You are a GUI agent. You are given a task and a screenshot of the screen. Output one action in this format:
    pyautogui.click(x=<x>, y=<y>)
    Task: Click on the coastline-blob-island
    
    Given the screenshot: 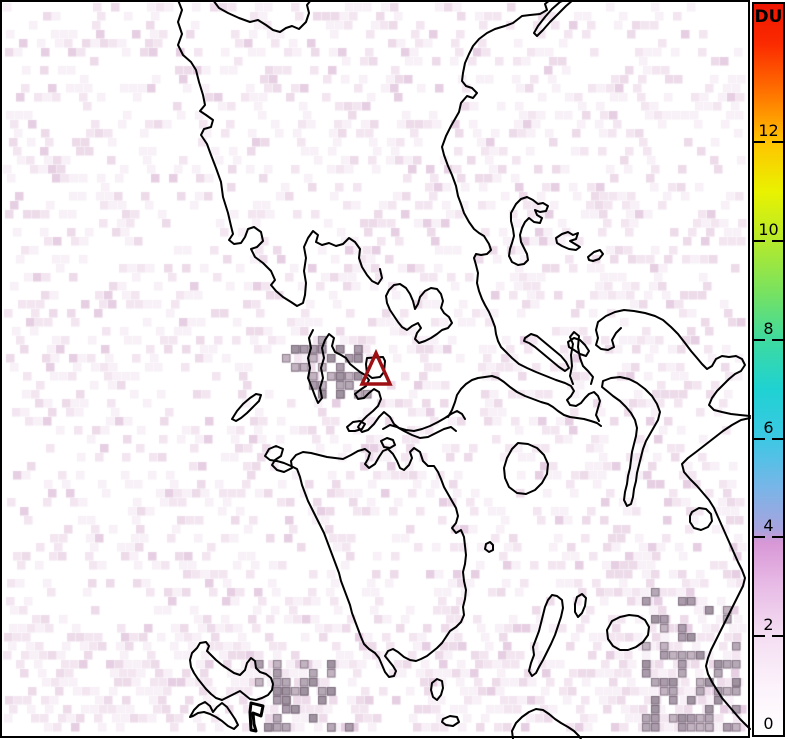 What is the action you would take?
    pyautogui.click(x=628, y=632)
    